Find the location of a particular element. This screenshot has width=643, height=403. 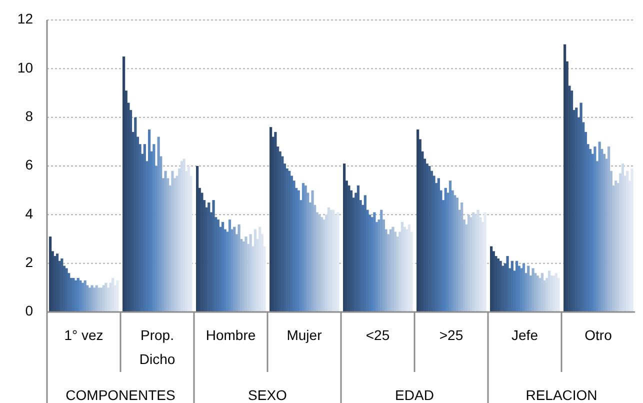

x-tick-label: Hombre is located at coordinates (231, 335).